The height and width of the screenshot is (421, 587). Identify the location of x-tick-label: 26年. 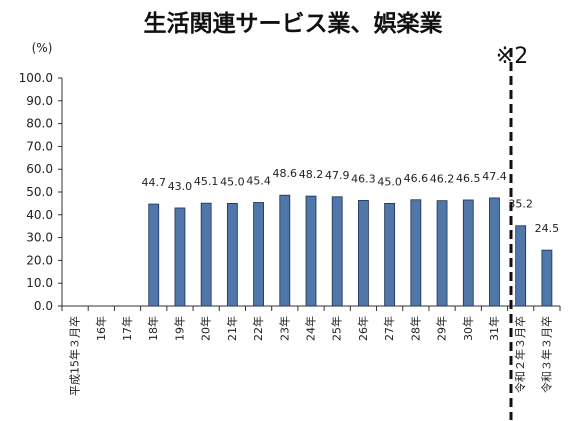
(363, 328).